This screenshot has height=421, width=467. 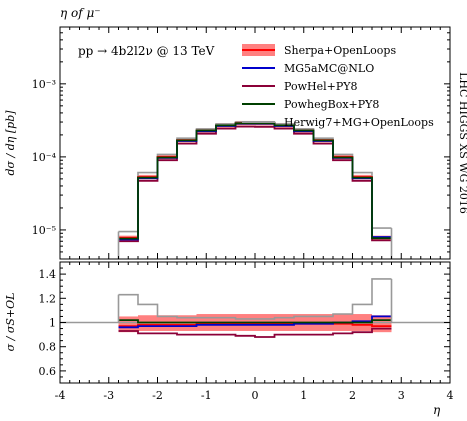 What do you see at coordinates (303, 395) in the screenshot?
I see `x-tick-label: 1` at bounding box center [303, 395].